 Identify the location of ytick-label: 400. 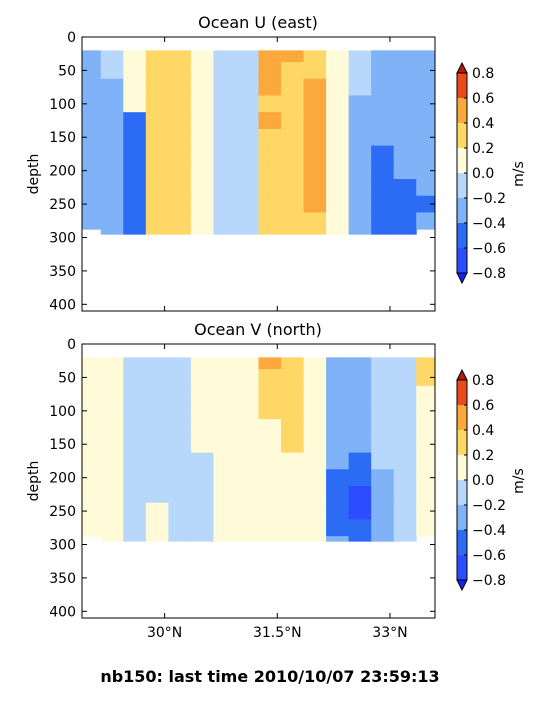
(62, 305).